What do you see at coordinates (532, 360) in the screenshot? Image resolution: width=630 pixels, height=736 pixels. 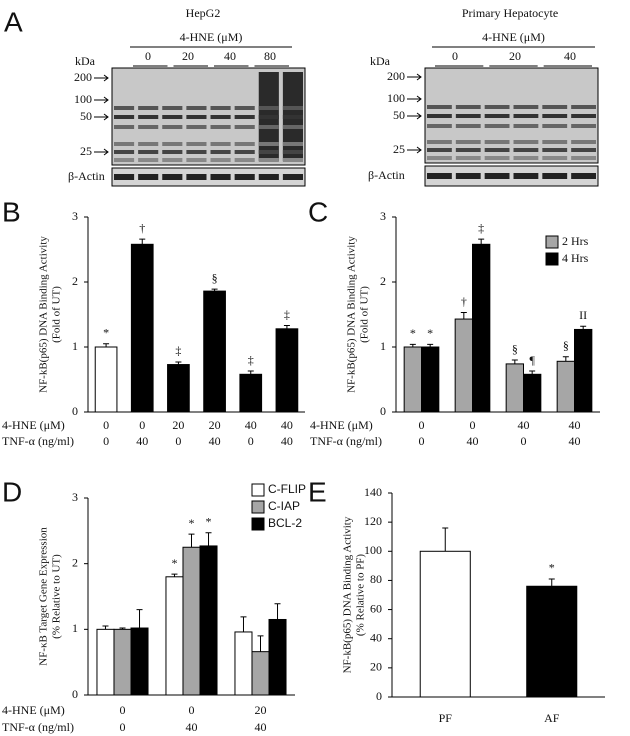 I see `annotation: ¶` at bounding box center [532, 360].